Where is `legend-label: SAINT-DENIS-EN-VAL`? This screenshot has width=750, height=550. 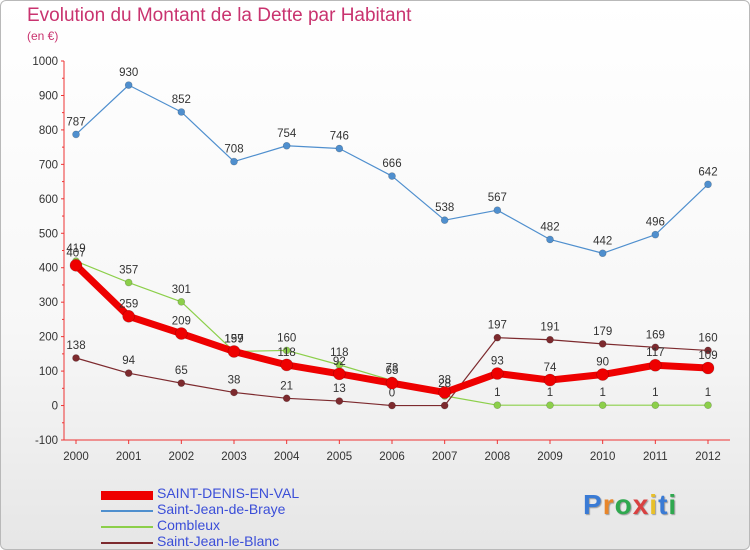
legend-label: SAINT-DENIS-EN-VAL is located at coordinates (228, 493).